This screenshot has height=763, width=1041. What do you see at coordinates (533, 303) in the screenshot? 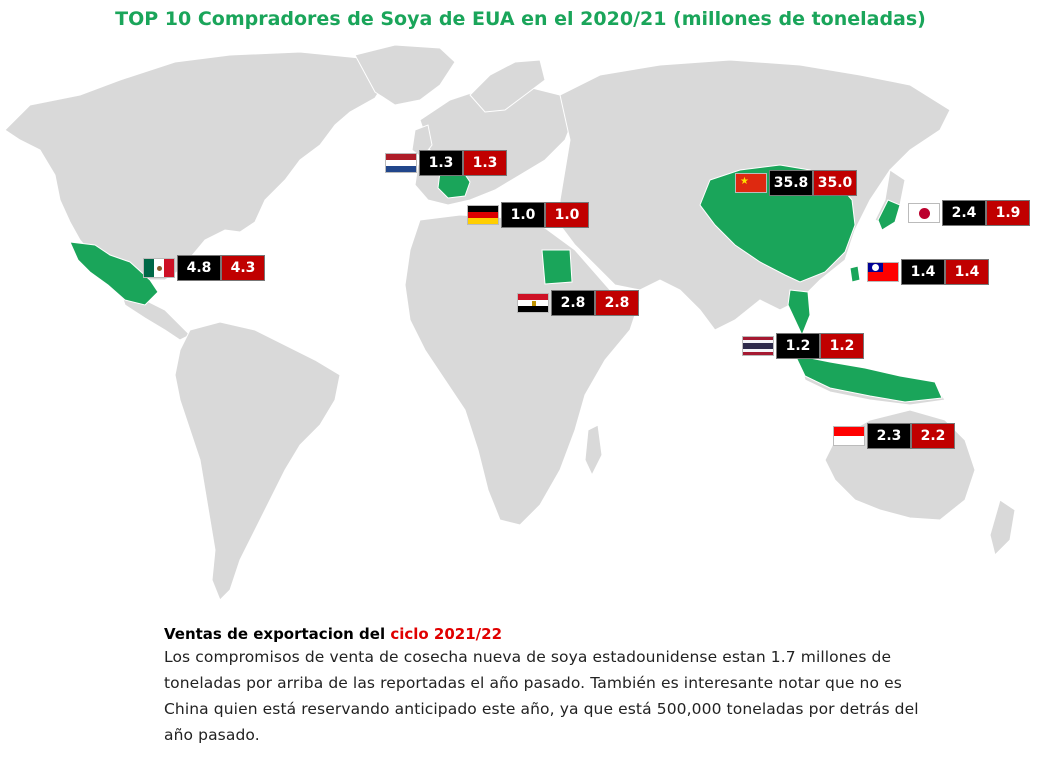
I see `egypt-flag` at bounding box center [533, 303].